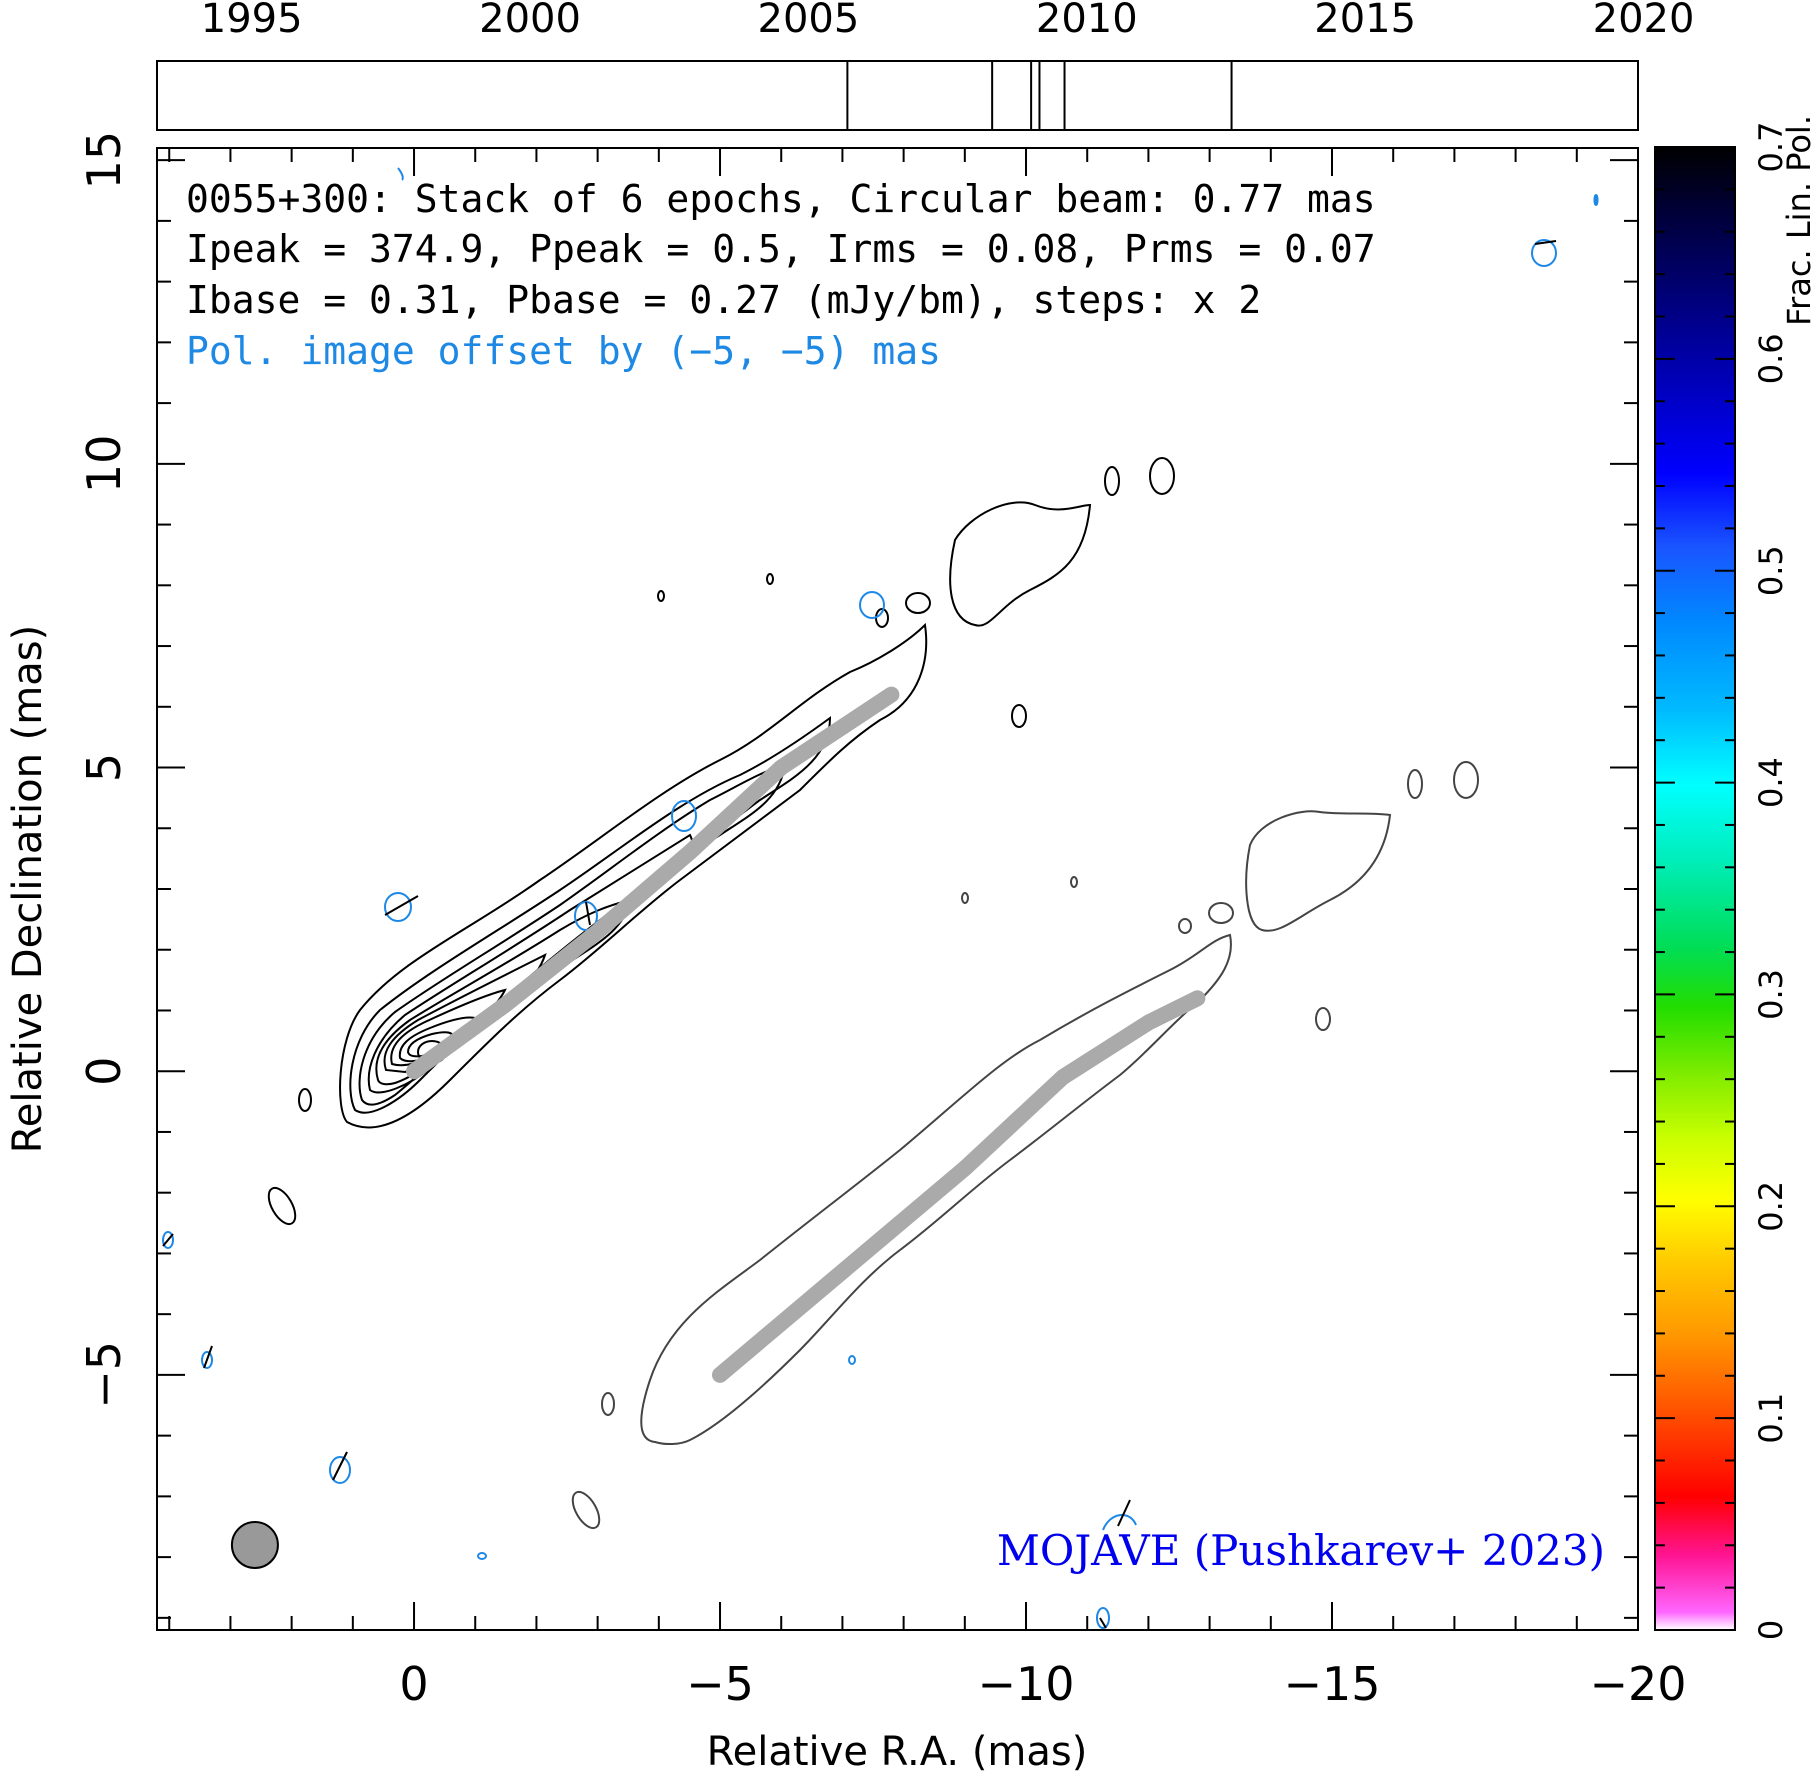  I want to click on y-tick-label: −5, so click(104, 1375).